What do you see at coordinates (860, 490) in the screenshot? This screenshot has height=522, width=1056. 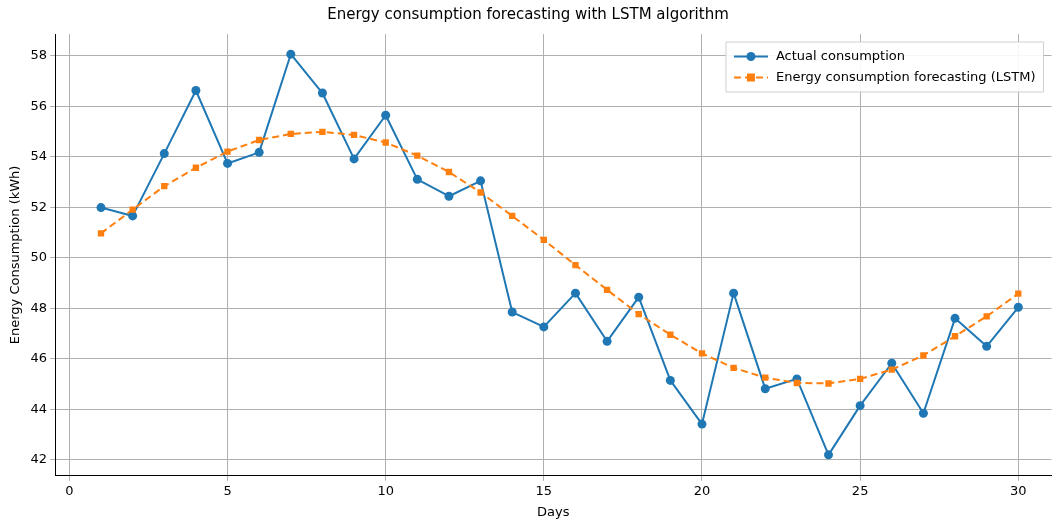 I see `x-tick-label: 25` at bounding box center [860, 490].